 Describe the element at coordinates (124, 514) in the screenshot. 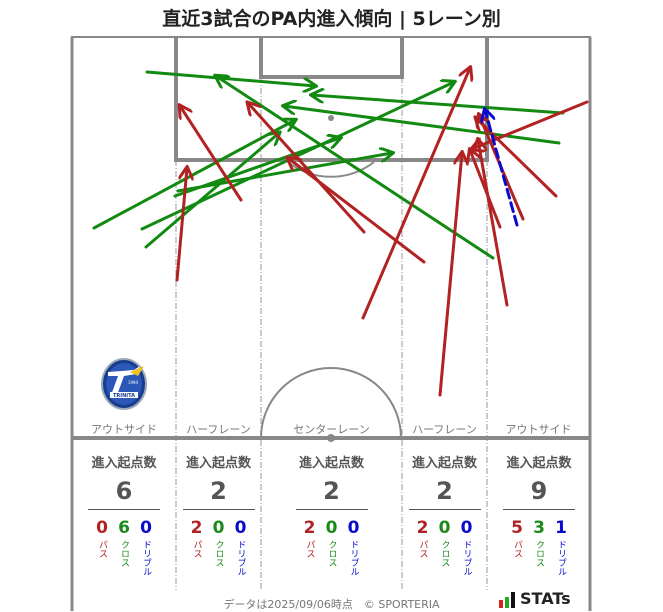

I see `stat-column-left-outside: 進入起点数 6 0 パス 6 クロス 0 ドリブル` at that location.